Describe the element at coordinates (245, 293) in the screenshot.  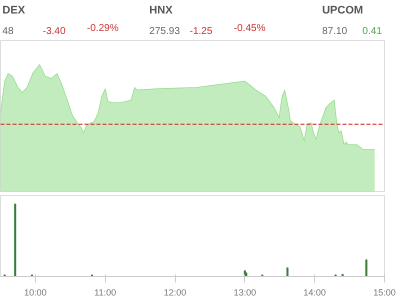
I see `x-tick-label: 13:00` at that location.